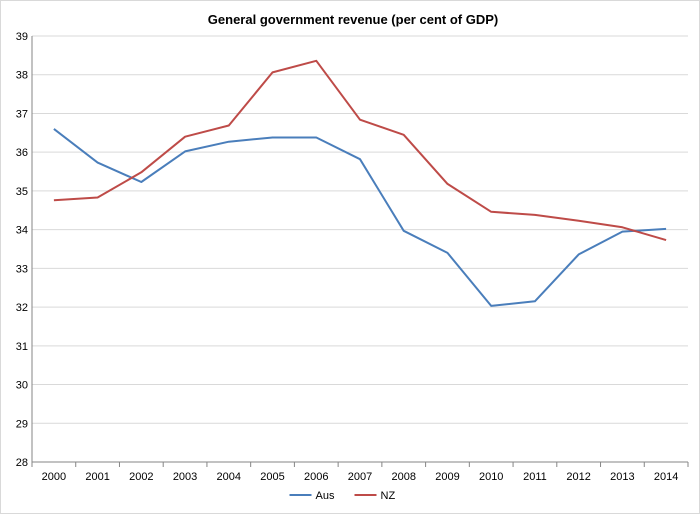  What do you see at coordinates (22, 76) in the screenshot?
I see `y-tick-label: 38` at bounding box center [22, 76].